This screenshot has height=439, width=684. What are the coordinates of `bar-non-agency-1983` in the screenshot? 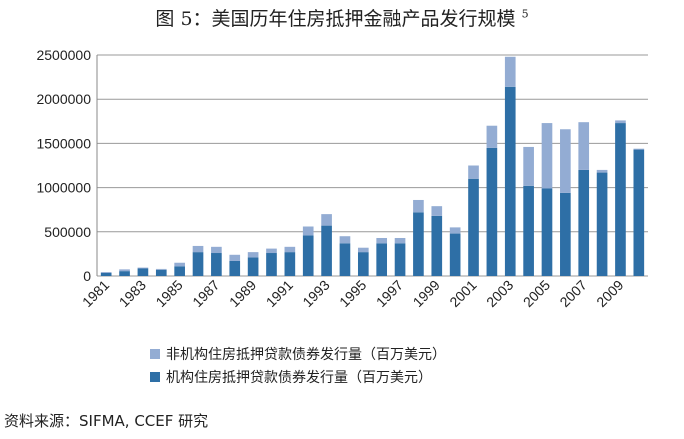 It's located at (143, 268).